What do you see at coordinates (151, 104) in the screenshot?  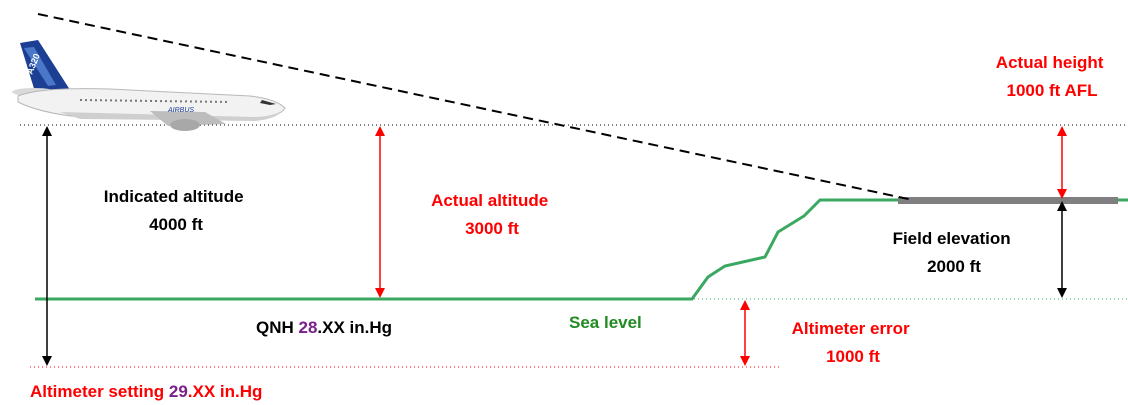 I see `aircraft-fuselage` at bounding box center [151, 104].